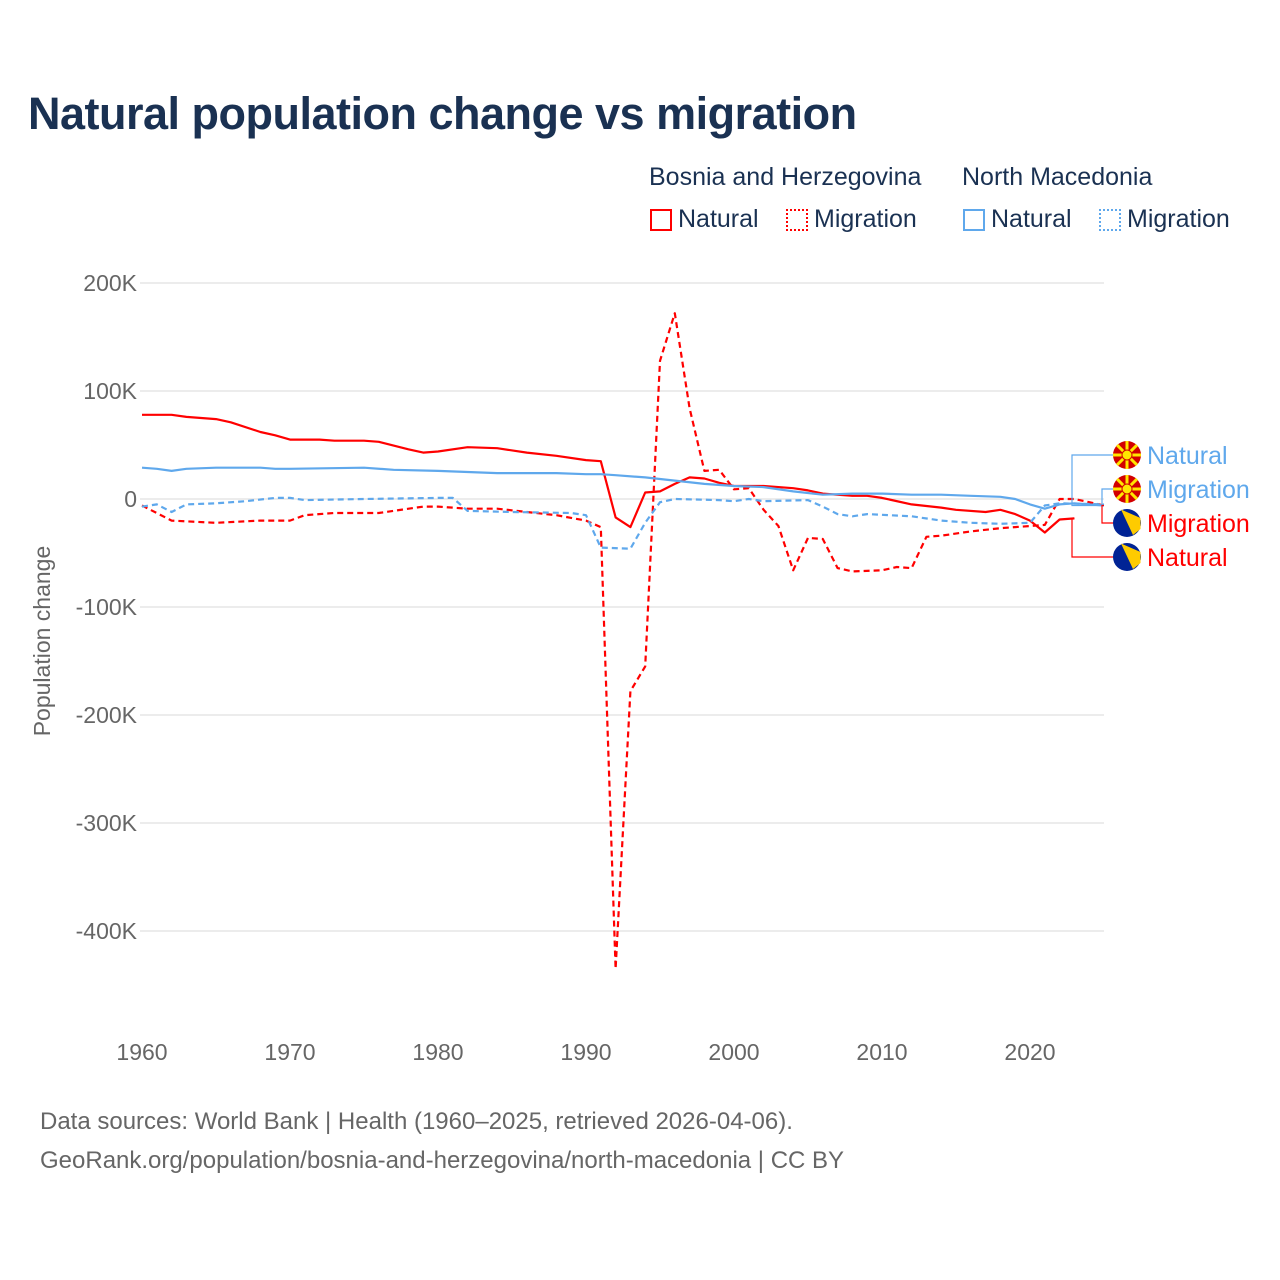  Describe the element at coordinates (442, 113) in the screenshot. I see `chart-title: Natural population change vs migration` at that location.